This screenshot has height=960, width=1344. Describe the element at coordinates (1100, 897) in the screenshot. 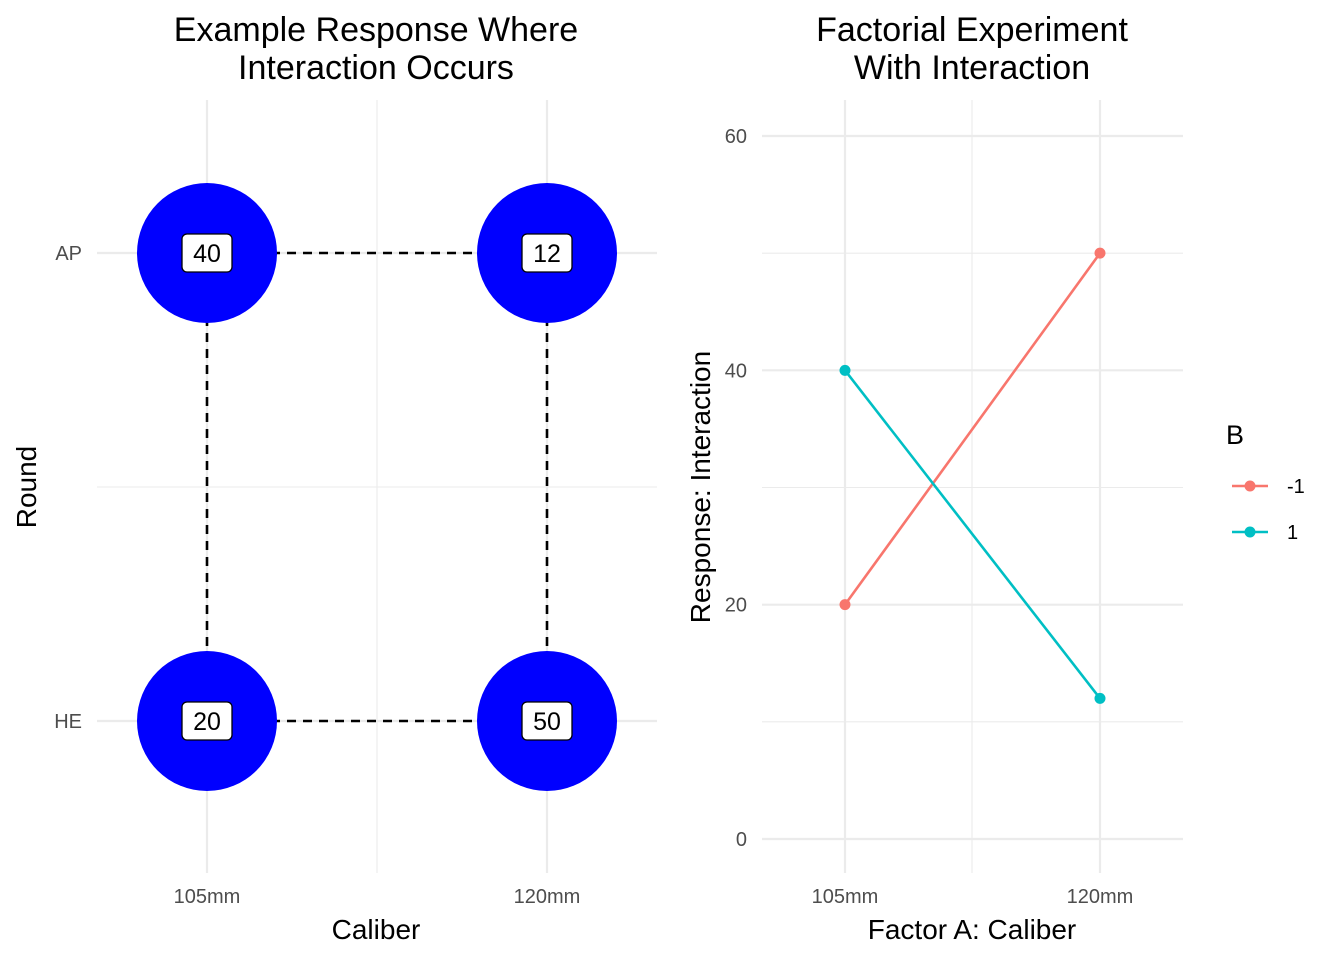

I see `right-x-tick-1: 120mm` at that location.